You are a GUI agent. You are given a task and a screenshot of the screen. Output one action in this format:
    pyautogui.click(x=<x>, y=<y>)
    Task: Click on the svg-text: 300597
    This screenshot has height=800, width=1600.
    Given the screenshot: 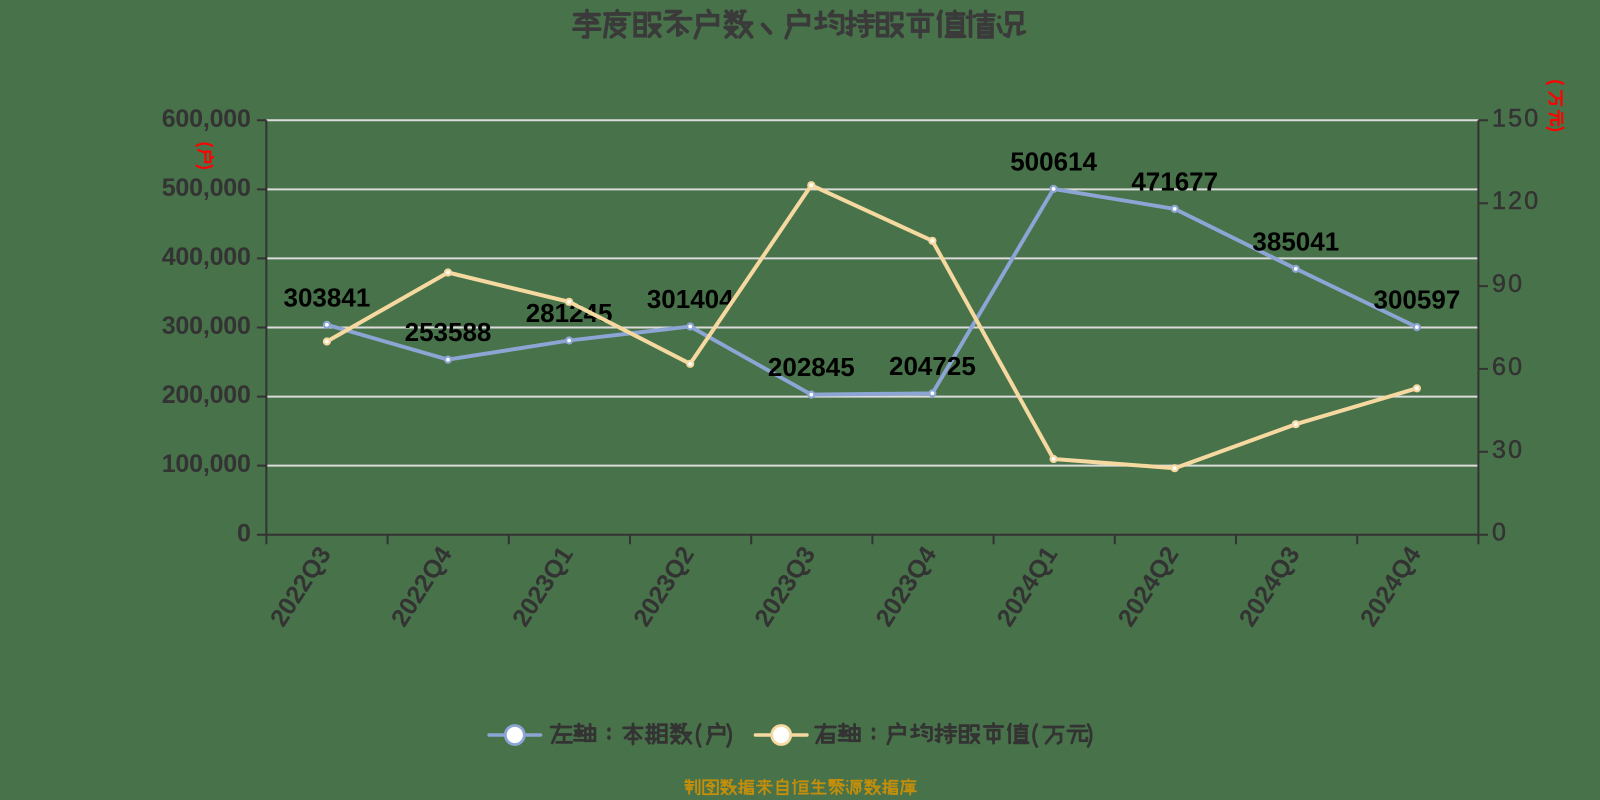 What is the action you would take?
    pyautogui.click(x=1417, y=300)
    